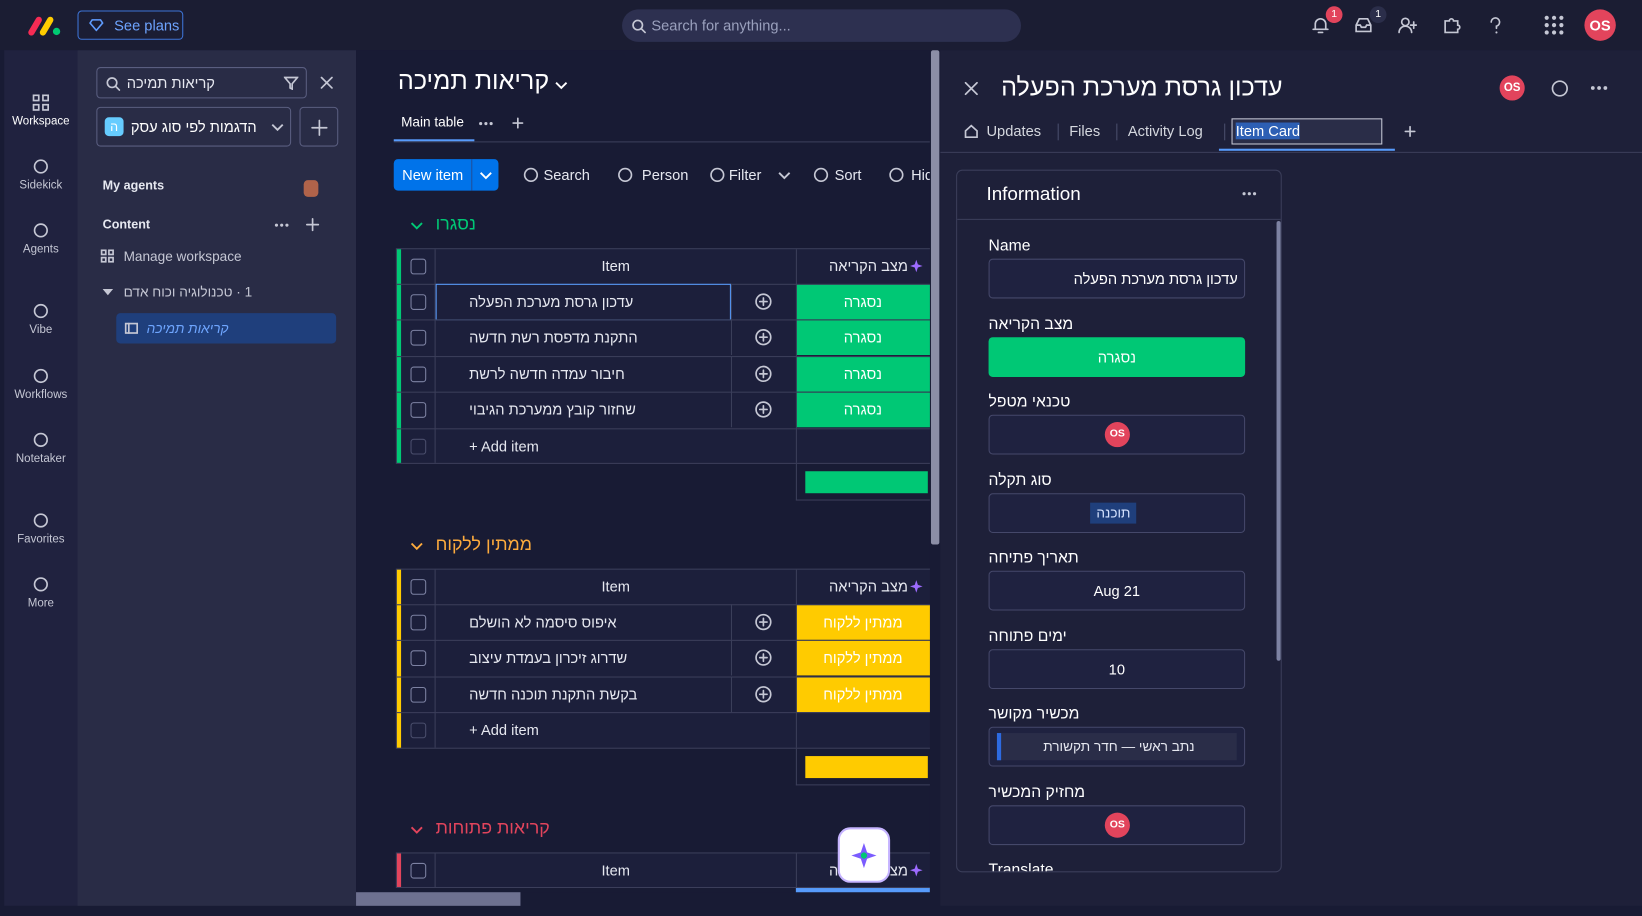 The height and width of the screenshot is (916, 1642). I want to click on group-title: נסגרו, so click(455, 223).